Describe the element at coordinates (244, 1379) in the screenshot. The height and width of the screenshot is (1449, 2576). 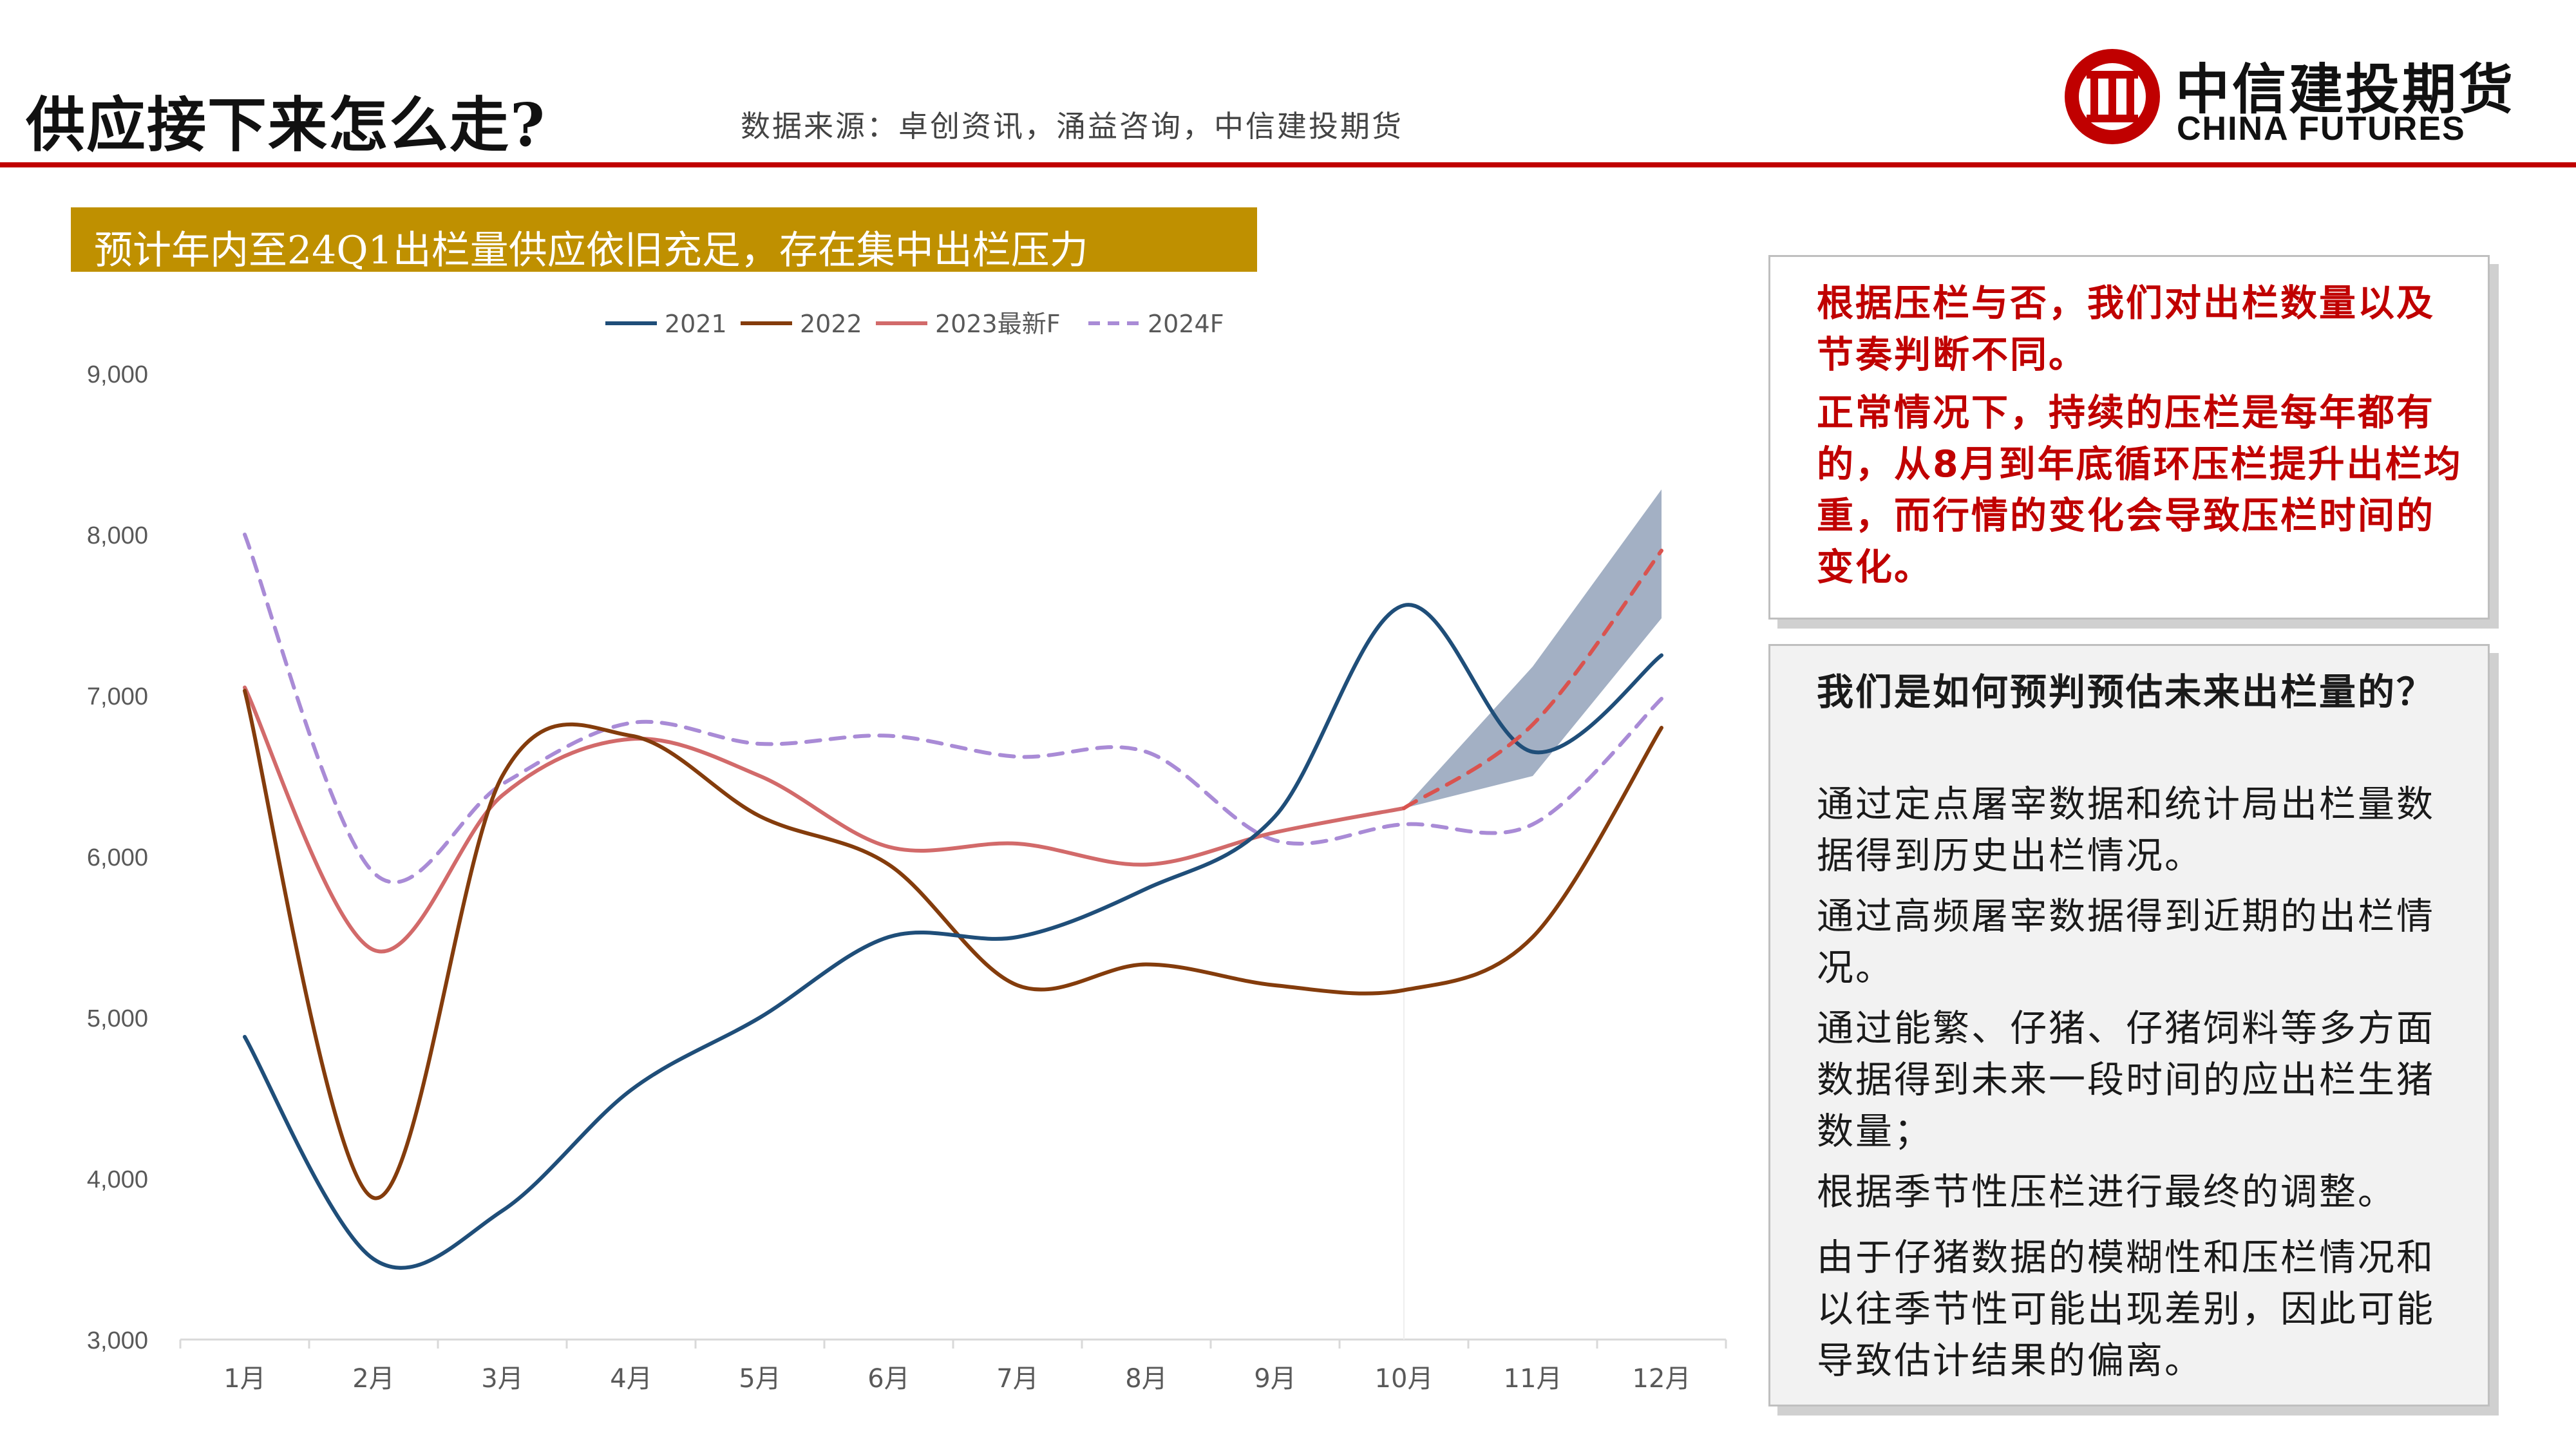
I see `x-tick-label: 1月` at that location.